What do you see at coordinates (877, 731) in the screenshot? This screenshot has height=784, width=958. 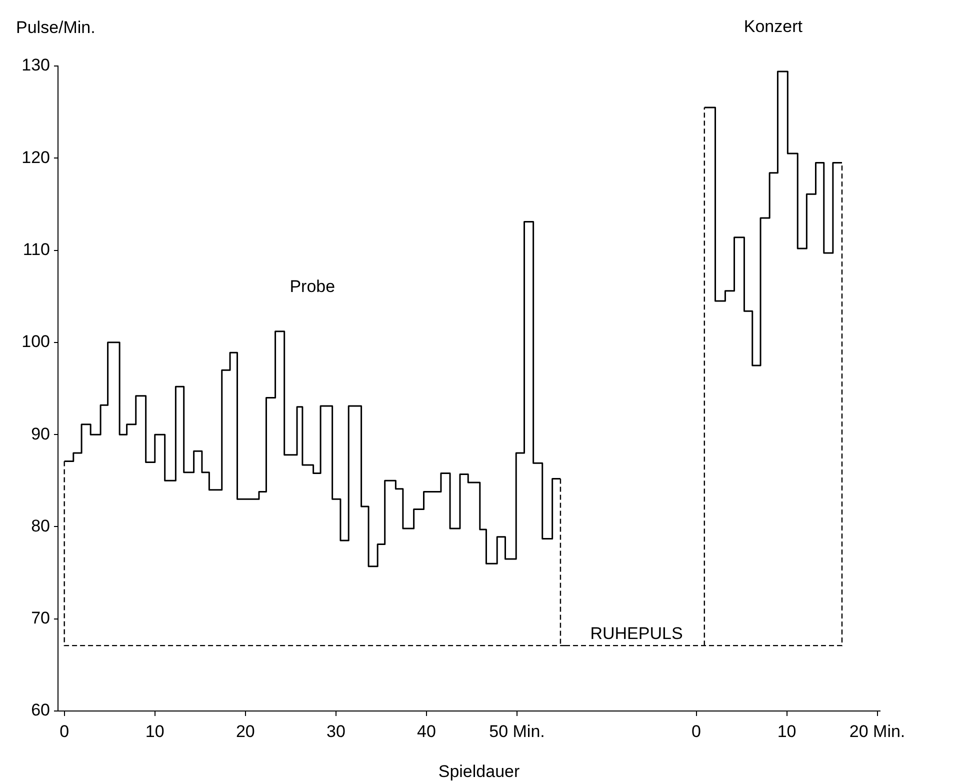 I see `x-tick-label: 20 Min.` at bounding box center [877, 731].